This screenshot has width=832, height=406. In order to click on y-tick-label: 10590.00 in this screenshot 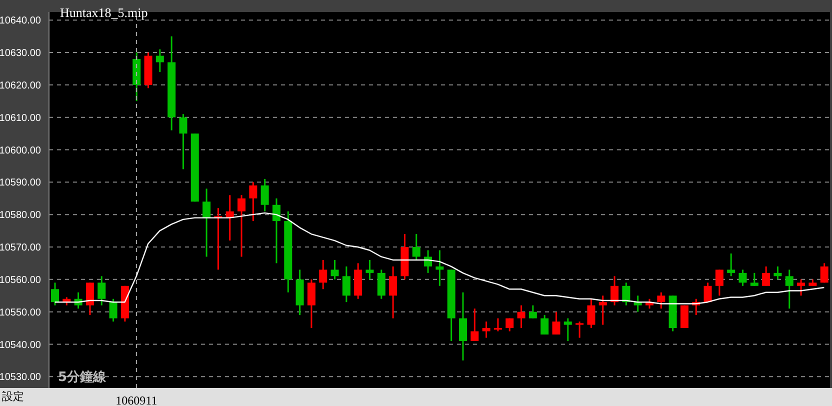, I will do `click(21, 183)`.